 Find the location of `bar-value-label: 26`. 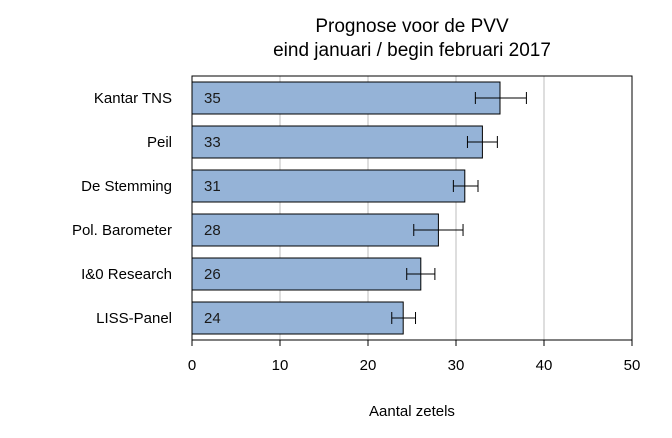

bar-value-label: 26 is located at coordinates (212, 274).